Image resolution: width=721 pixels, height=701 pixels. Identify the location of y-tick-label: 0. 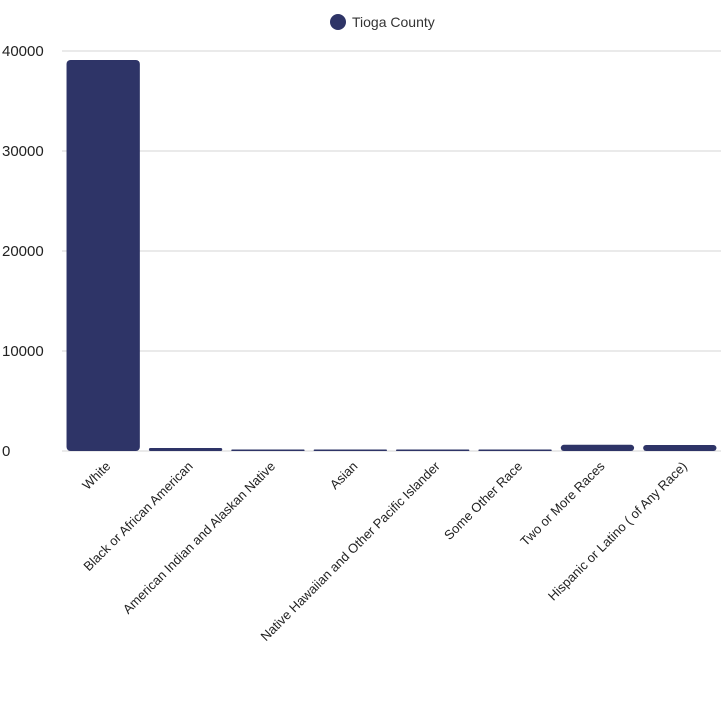
(6, 451).